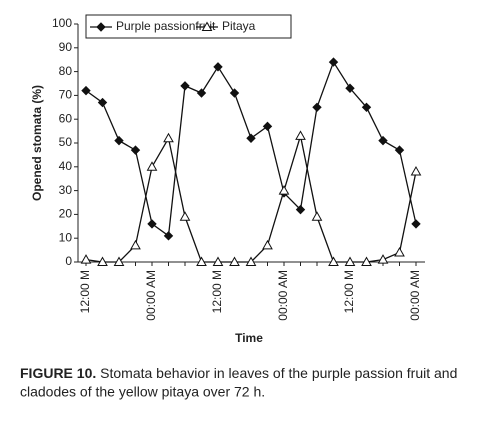  Describe the element at coordinates (249, 338) in the screenshot. I see `x-axis-label: Time` at that location.